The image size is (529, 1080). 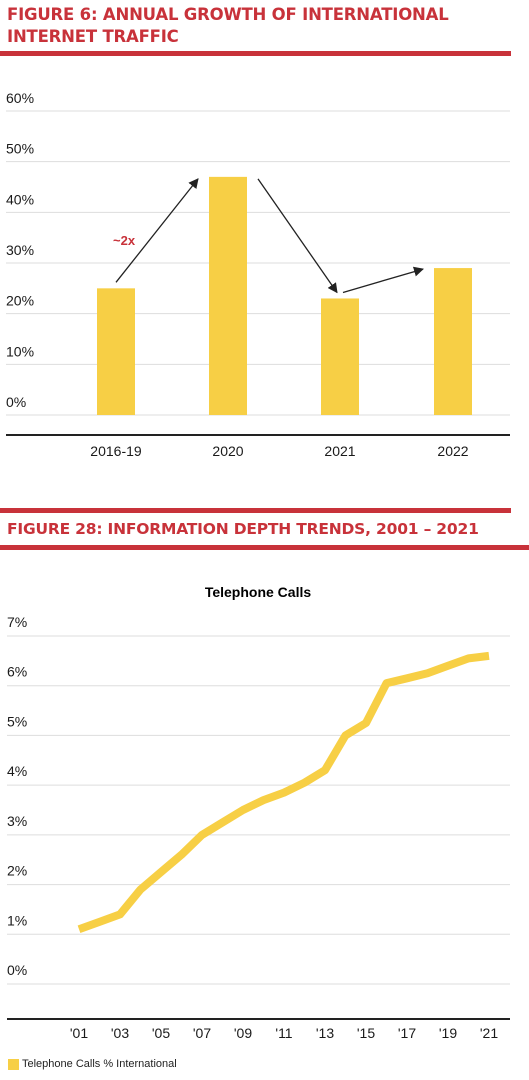 I want to click on x-tick-label: '15, so click(x=366, y=1033).